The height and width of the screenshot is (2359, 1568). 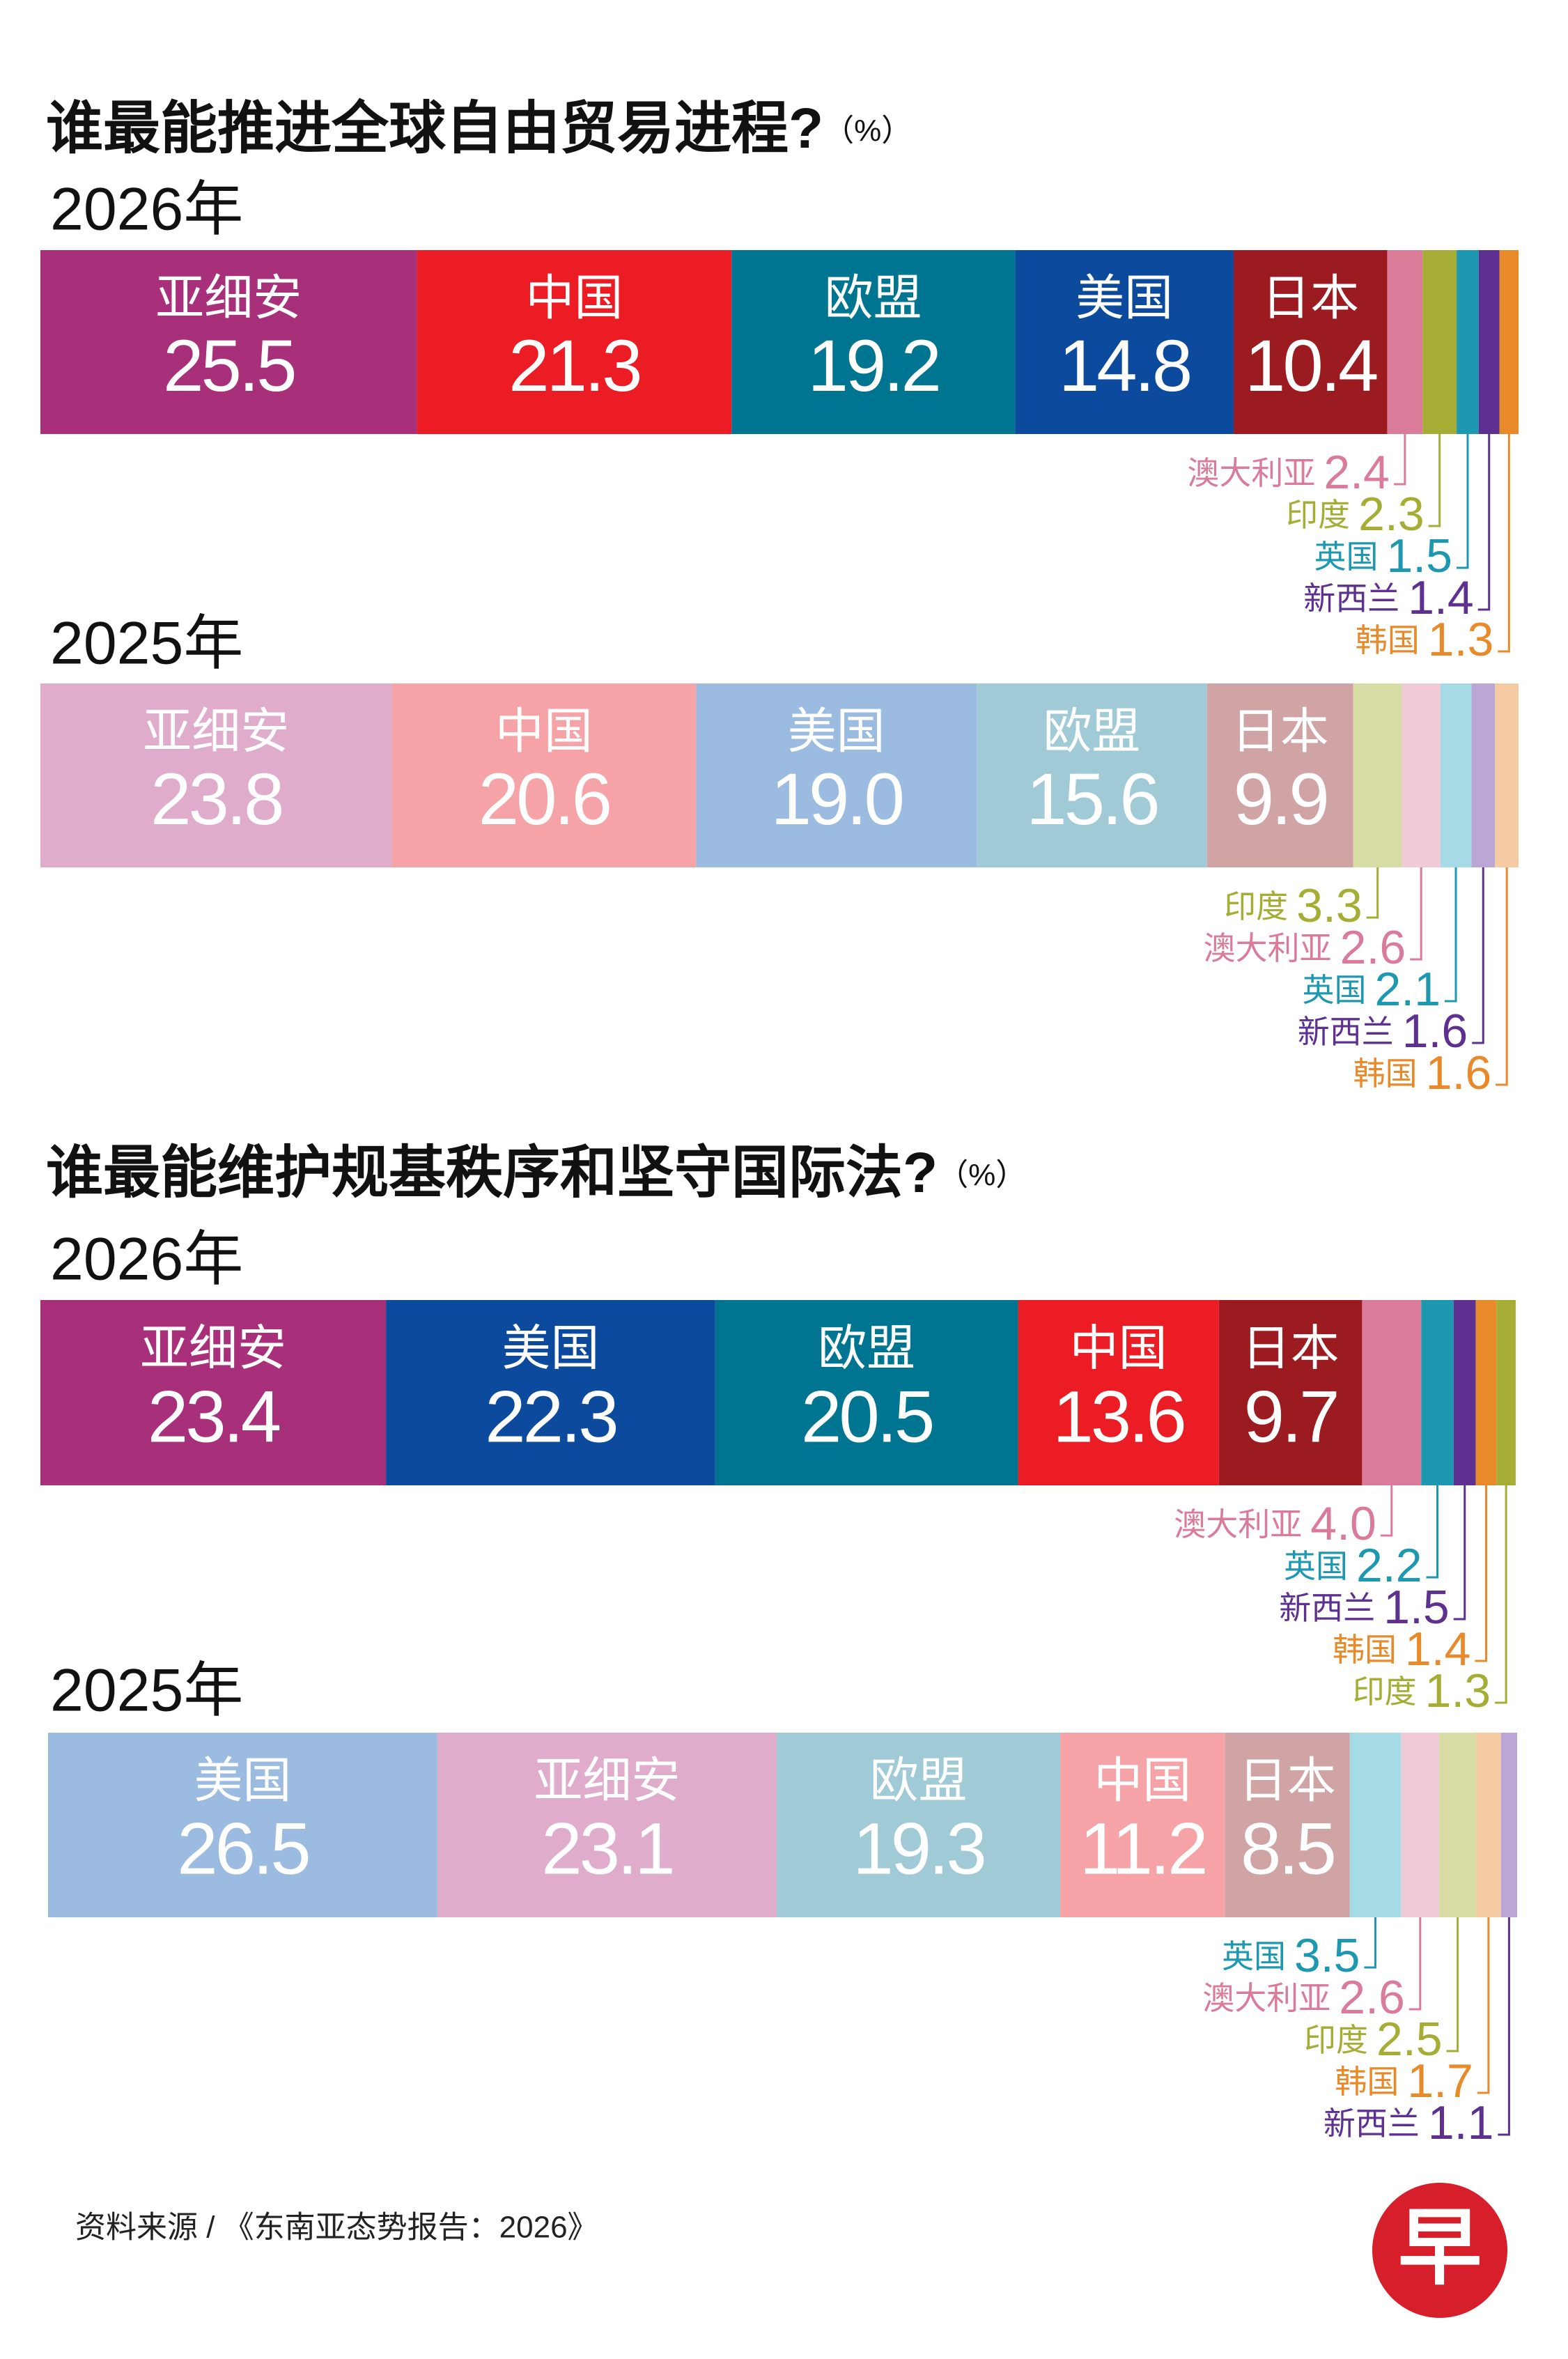 I want to click on callout-label: 澳大利亚 4.0, so click(x=1275, y=1524).